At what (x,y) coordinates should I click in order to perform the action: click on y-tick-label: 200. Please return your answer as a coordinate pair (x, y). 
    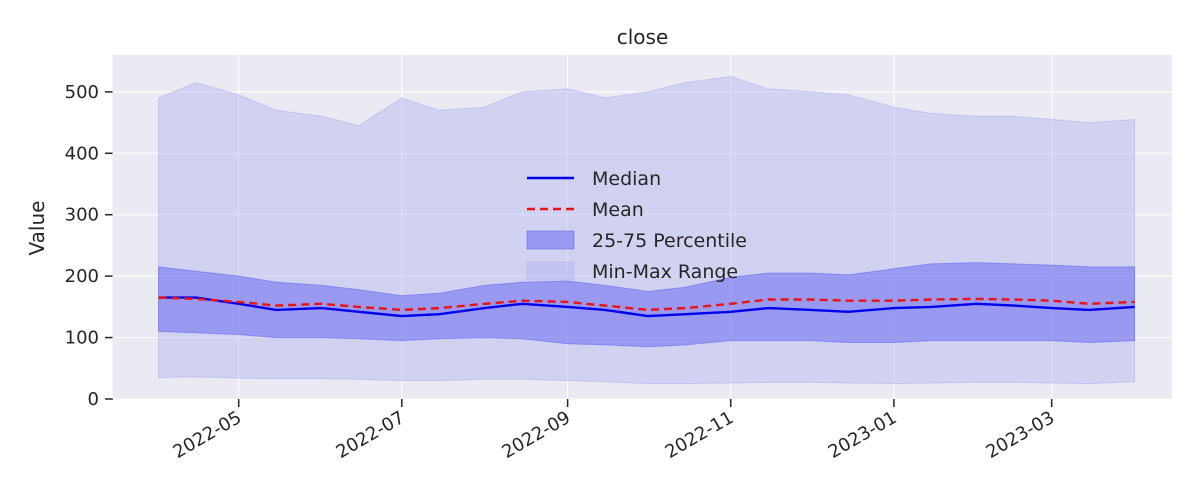
    Looking at the image, I should click on (82, 276).